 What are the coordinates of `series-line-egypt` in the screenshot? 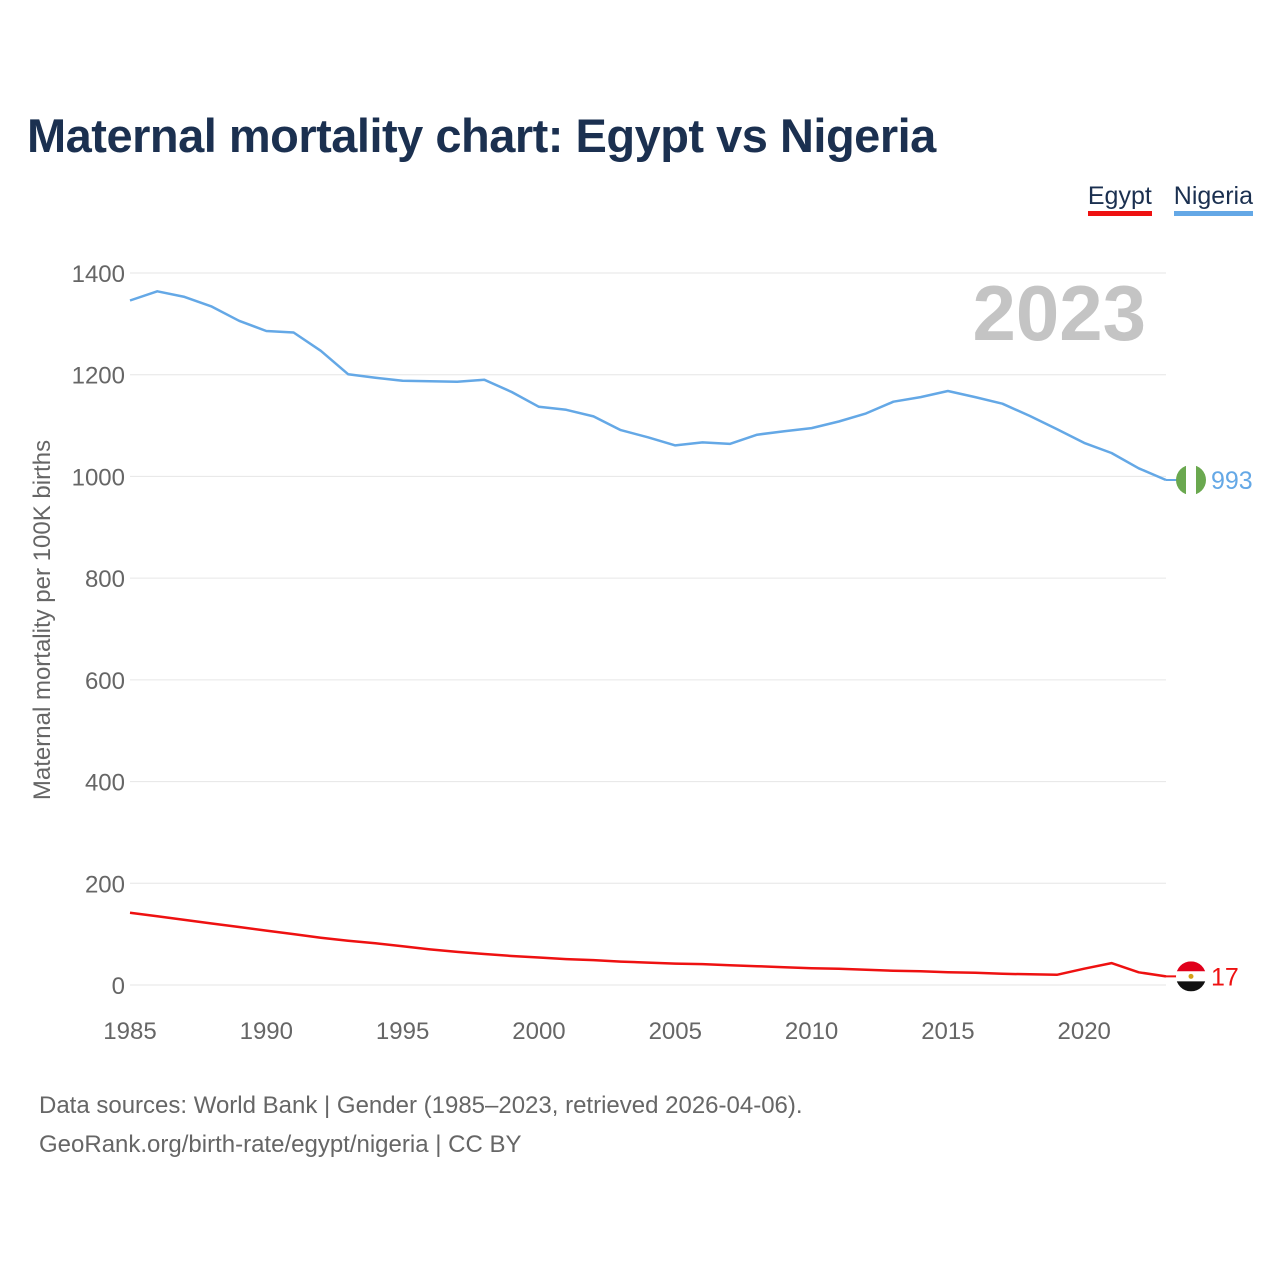 It's located at (648, 944).